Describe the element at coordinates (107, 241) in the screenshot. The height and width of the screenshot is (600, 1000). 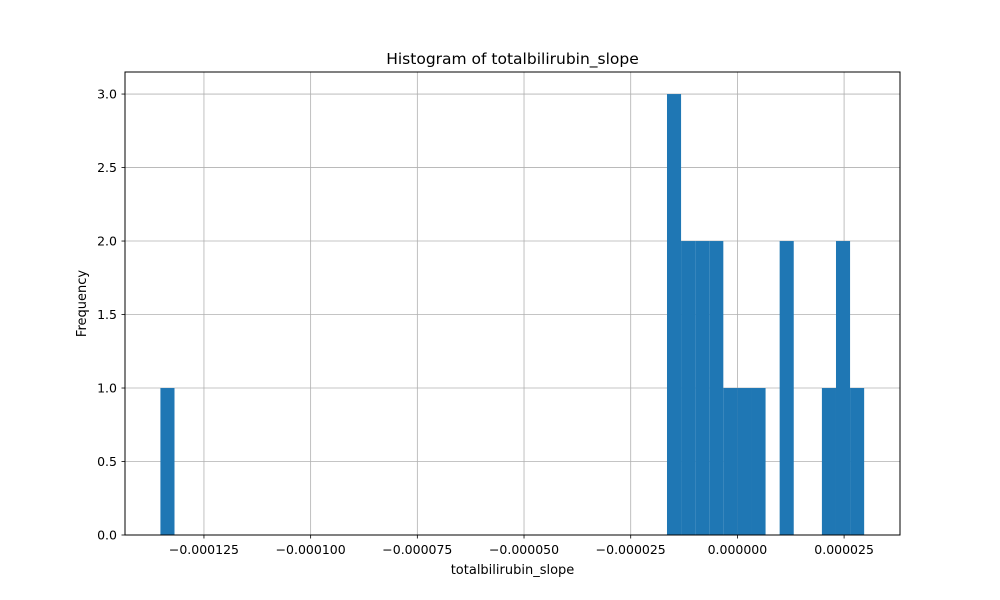
I see `y-tick-label: 2.0` at that location.